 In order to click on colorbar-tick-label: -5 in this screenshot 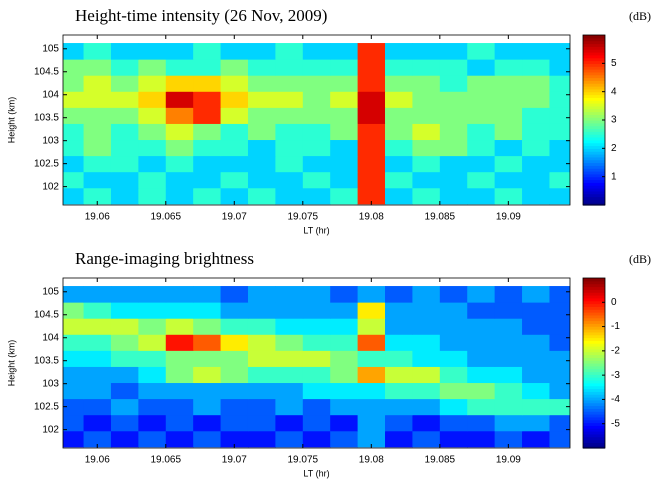, I will do `click(615, 423)`.